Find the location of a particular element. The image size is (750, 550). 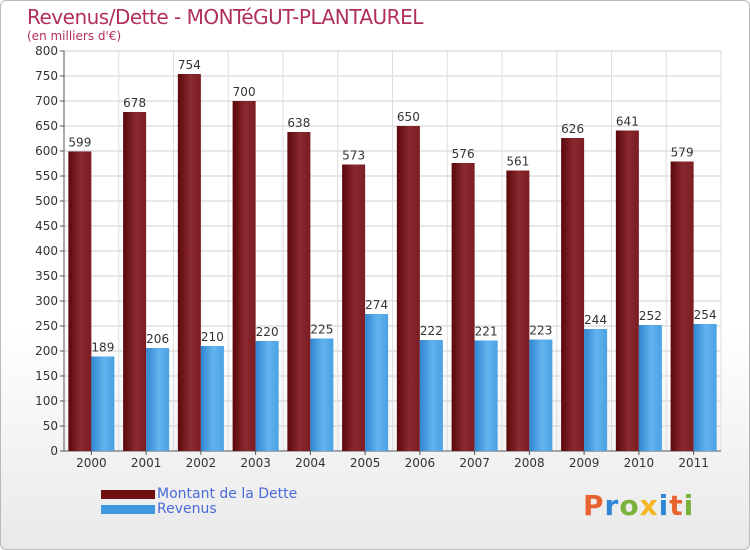

x-tick-label: 2003 is located at coordinates (255, 463).